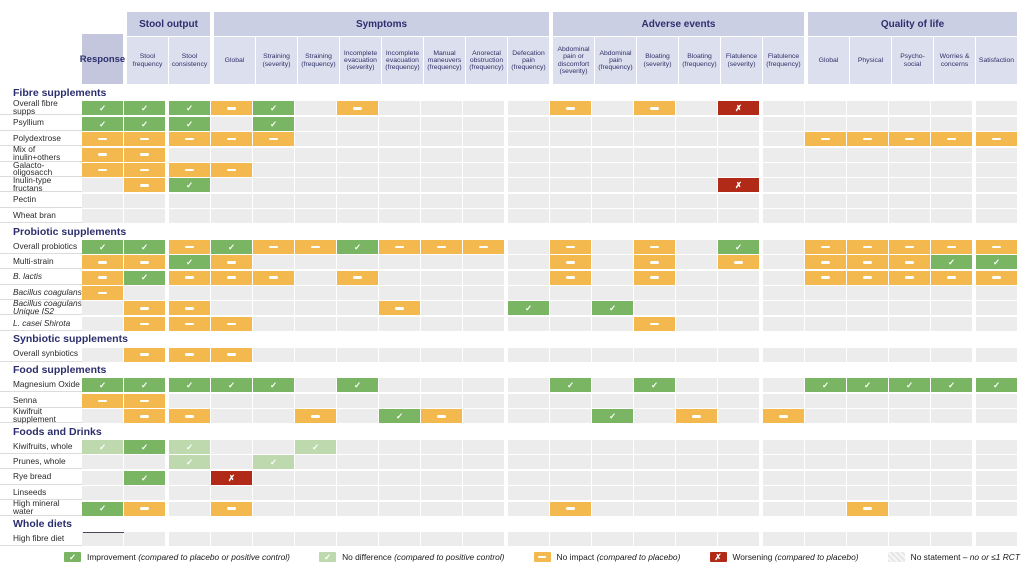  I want to click on section-heading-label: Food supplements, so click(60, 370).